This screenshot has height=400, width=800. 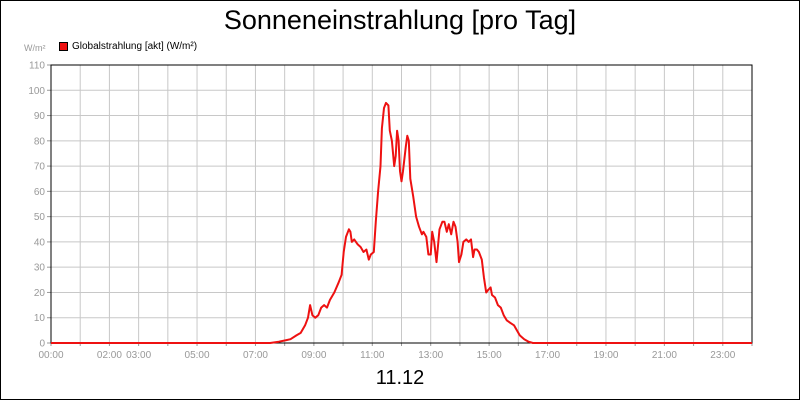 I want to click on x-tick-label: 15:00, so click(x=489, y=355).